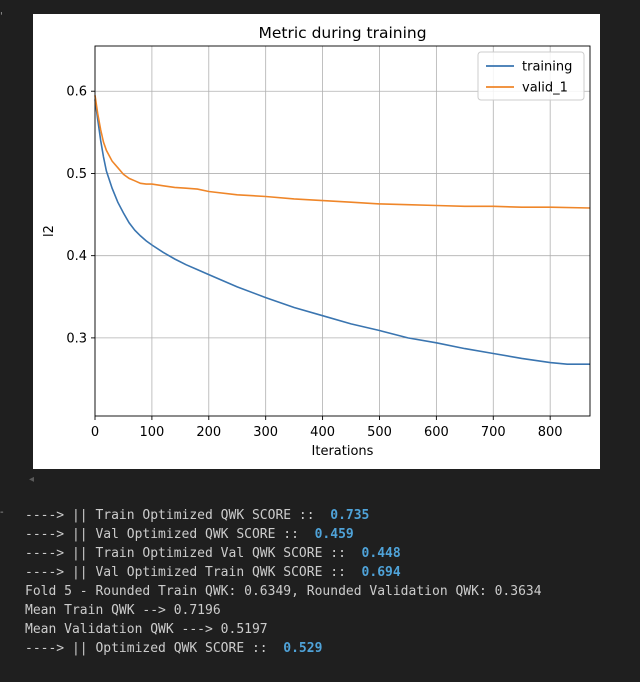  What do you see at coordinates (436, 432) in the screenshot?
I see `x-tick-label: 600` at bounding box center [436, 432].